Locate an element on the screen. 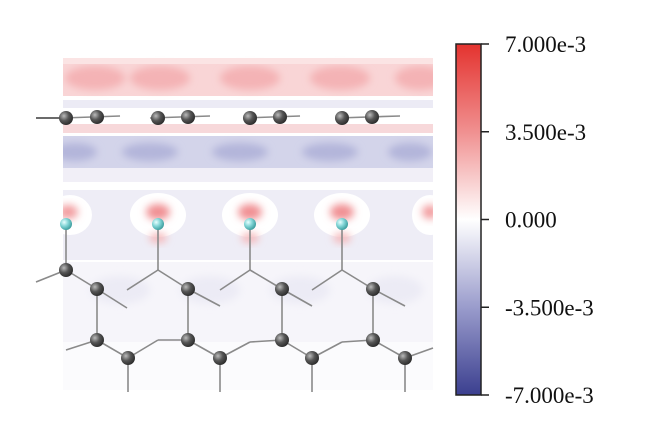  hydrogen-charge-lobes is located at coordinates (248, 218).